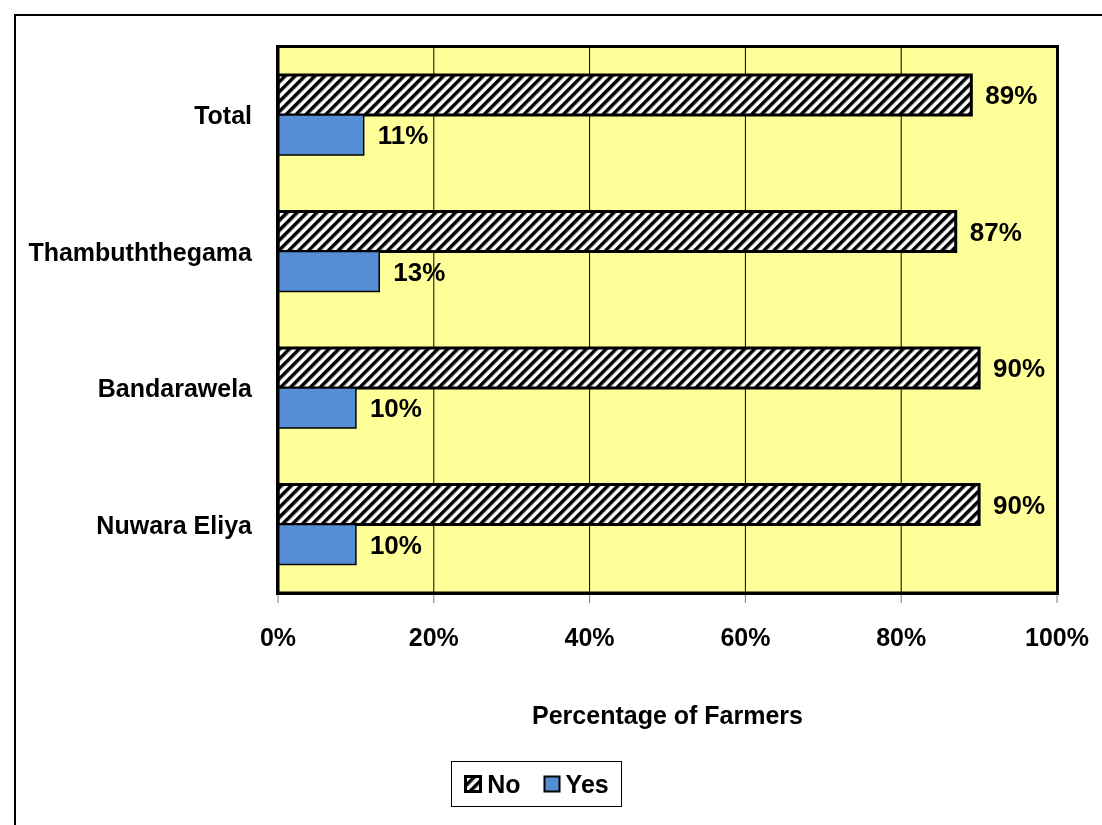 This screenshot has width=1102, height=825. What do you see at coordinates (433, 636) in the screenshot?
I see `x-tick-label: 20%` at bounding box center [433, 636].